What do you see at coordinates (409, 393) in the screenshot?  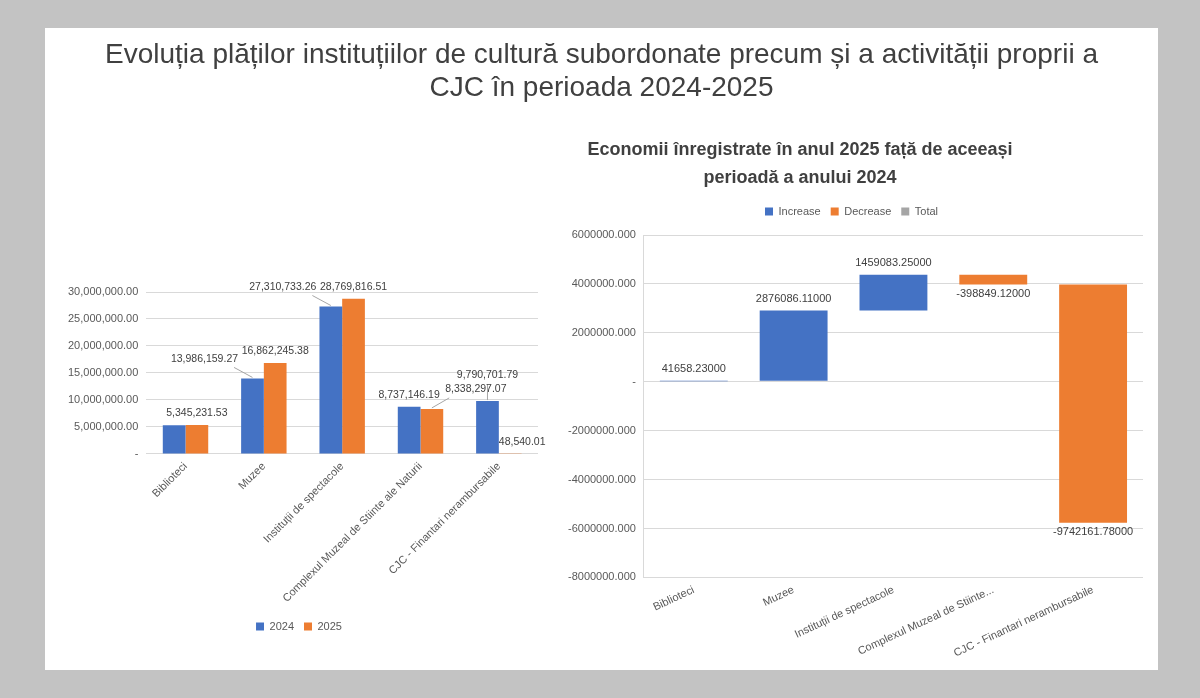 I see `data-label: 8,737,146.19` at bounding box center [409, 393].